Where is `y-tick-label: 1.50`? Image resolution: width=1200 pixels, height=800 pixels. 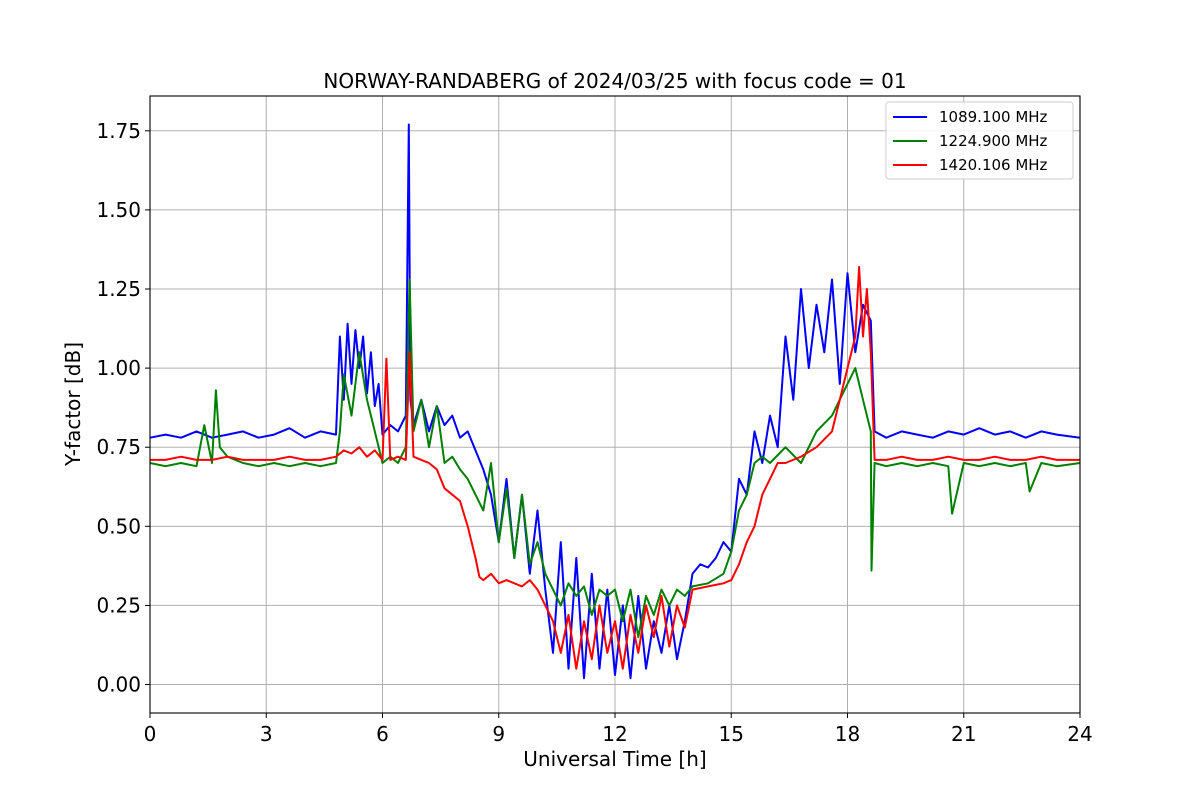
y-tick-label: 1.50 is located at coordinates (118, 210).